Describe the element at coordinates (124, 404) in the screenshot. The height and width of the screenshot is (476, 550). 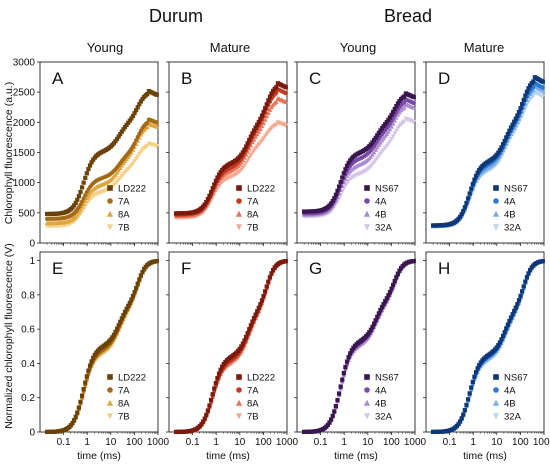
I see `legend-label: 8A` at that location.